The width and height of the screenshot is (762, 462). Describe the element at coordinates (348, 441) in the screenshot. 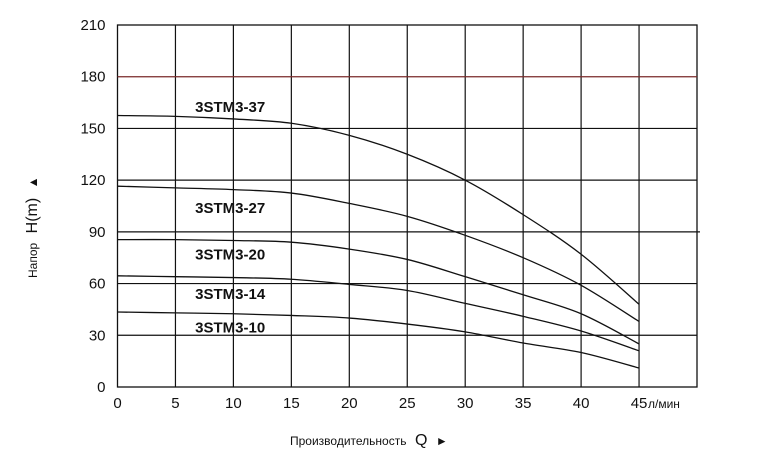

I see `x-axis-label-text: Производительность` at that location.